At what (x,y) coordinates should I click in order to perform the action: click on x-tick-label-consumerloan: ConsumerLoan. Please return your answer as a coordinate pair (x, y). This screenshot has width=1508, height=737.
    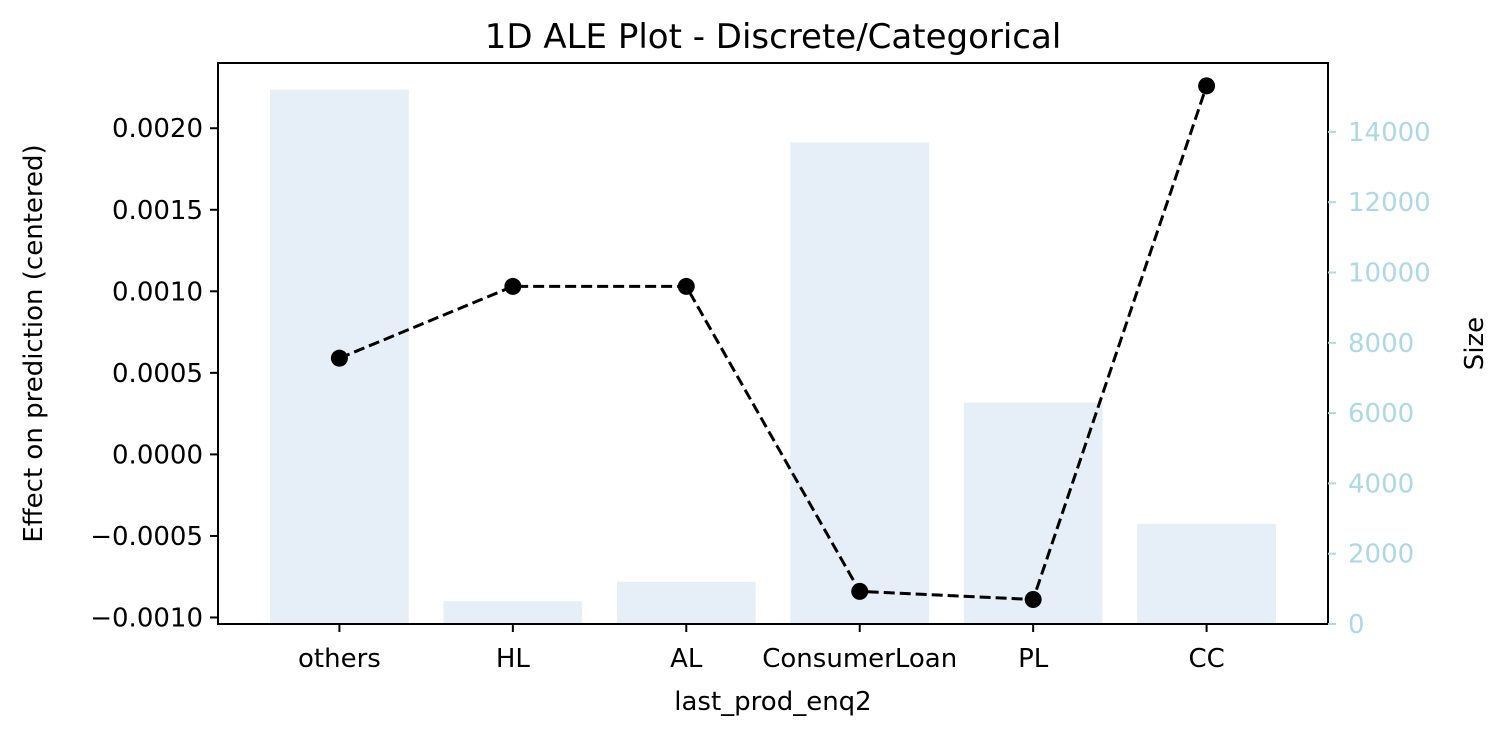
    Looking at the image, I should click on (859, 659).